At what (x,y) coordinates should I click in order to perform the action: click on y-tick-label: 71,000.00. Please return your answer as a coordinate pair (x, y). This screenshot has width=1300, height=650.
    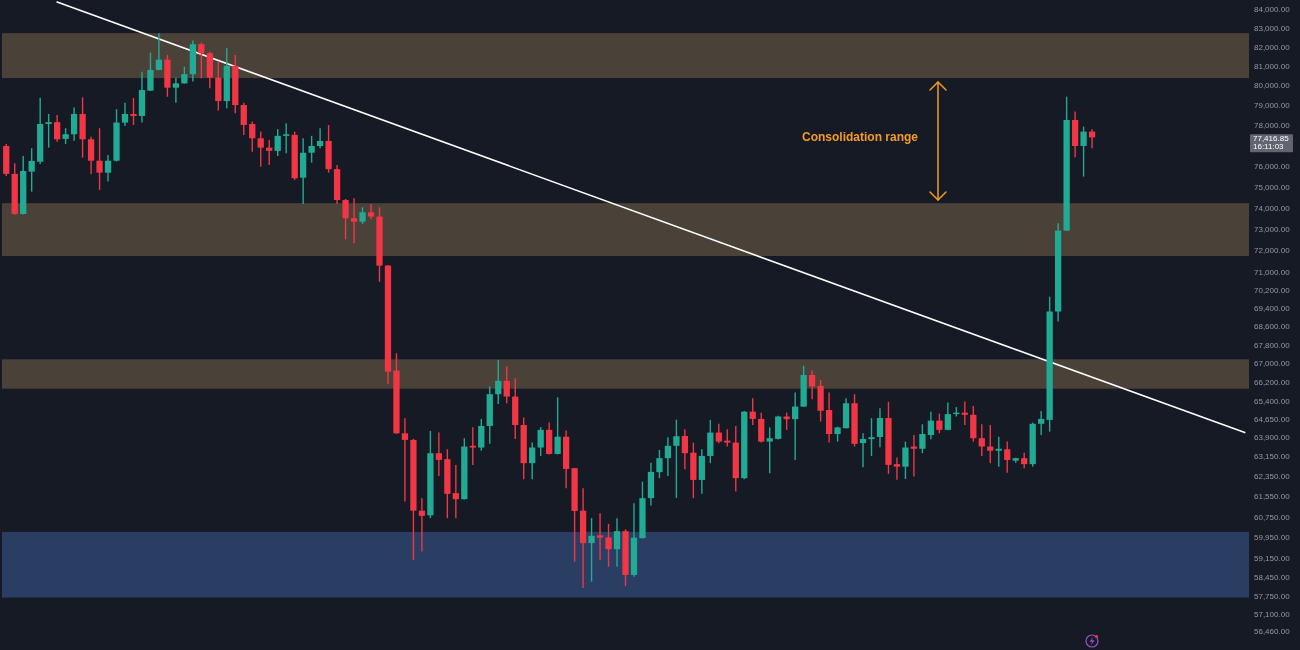
    Looking at the image, I should click on (1272, 273).